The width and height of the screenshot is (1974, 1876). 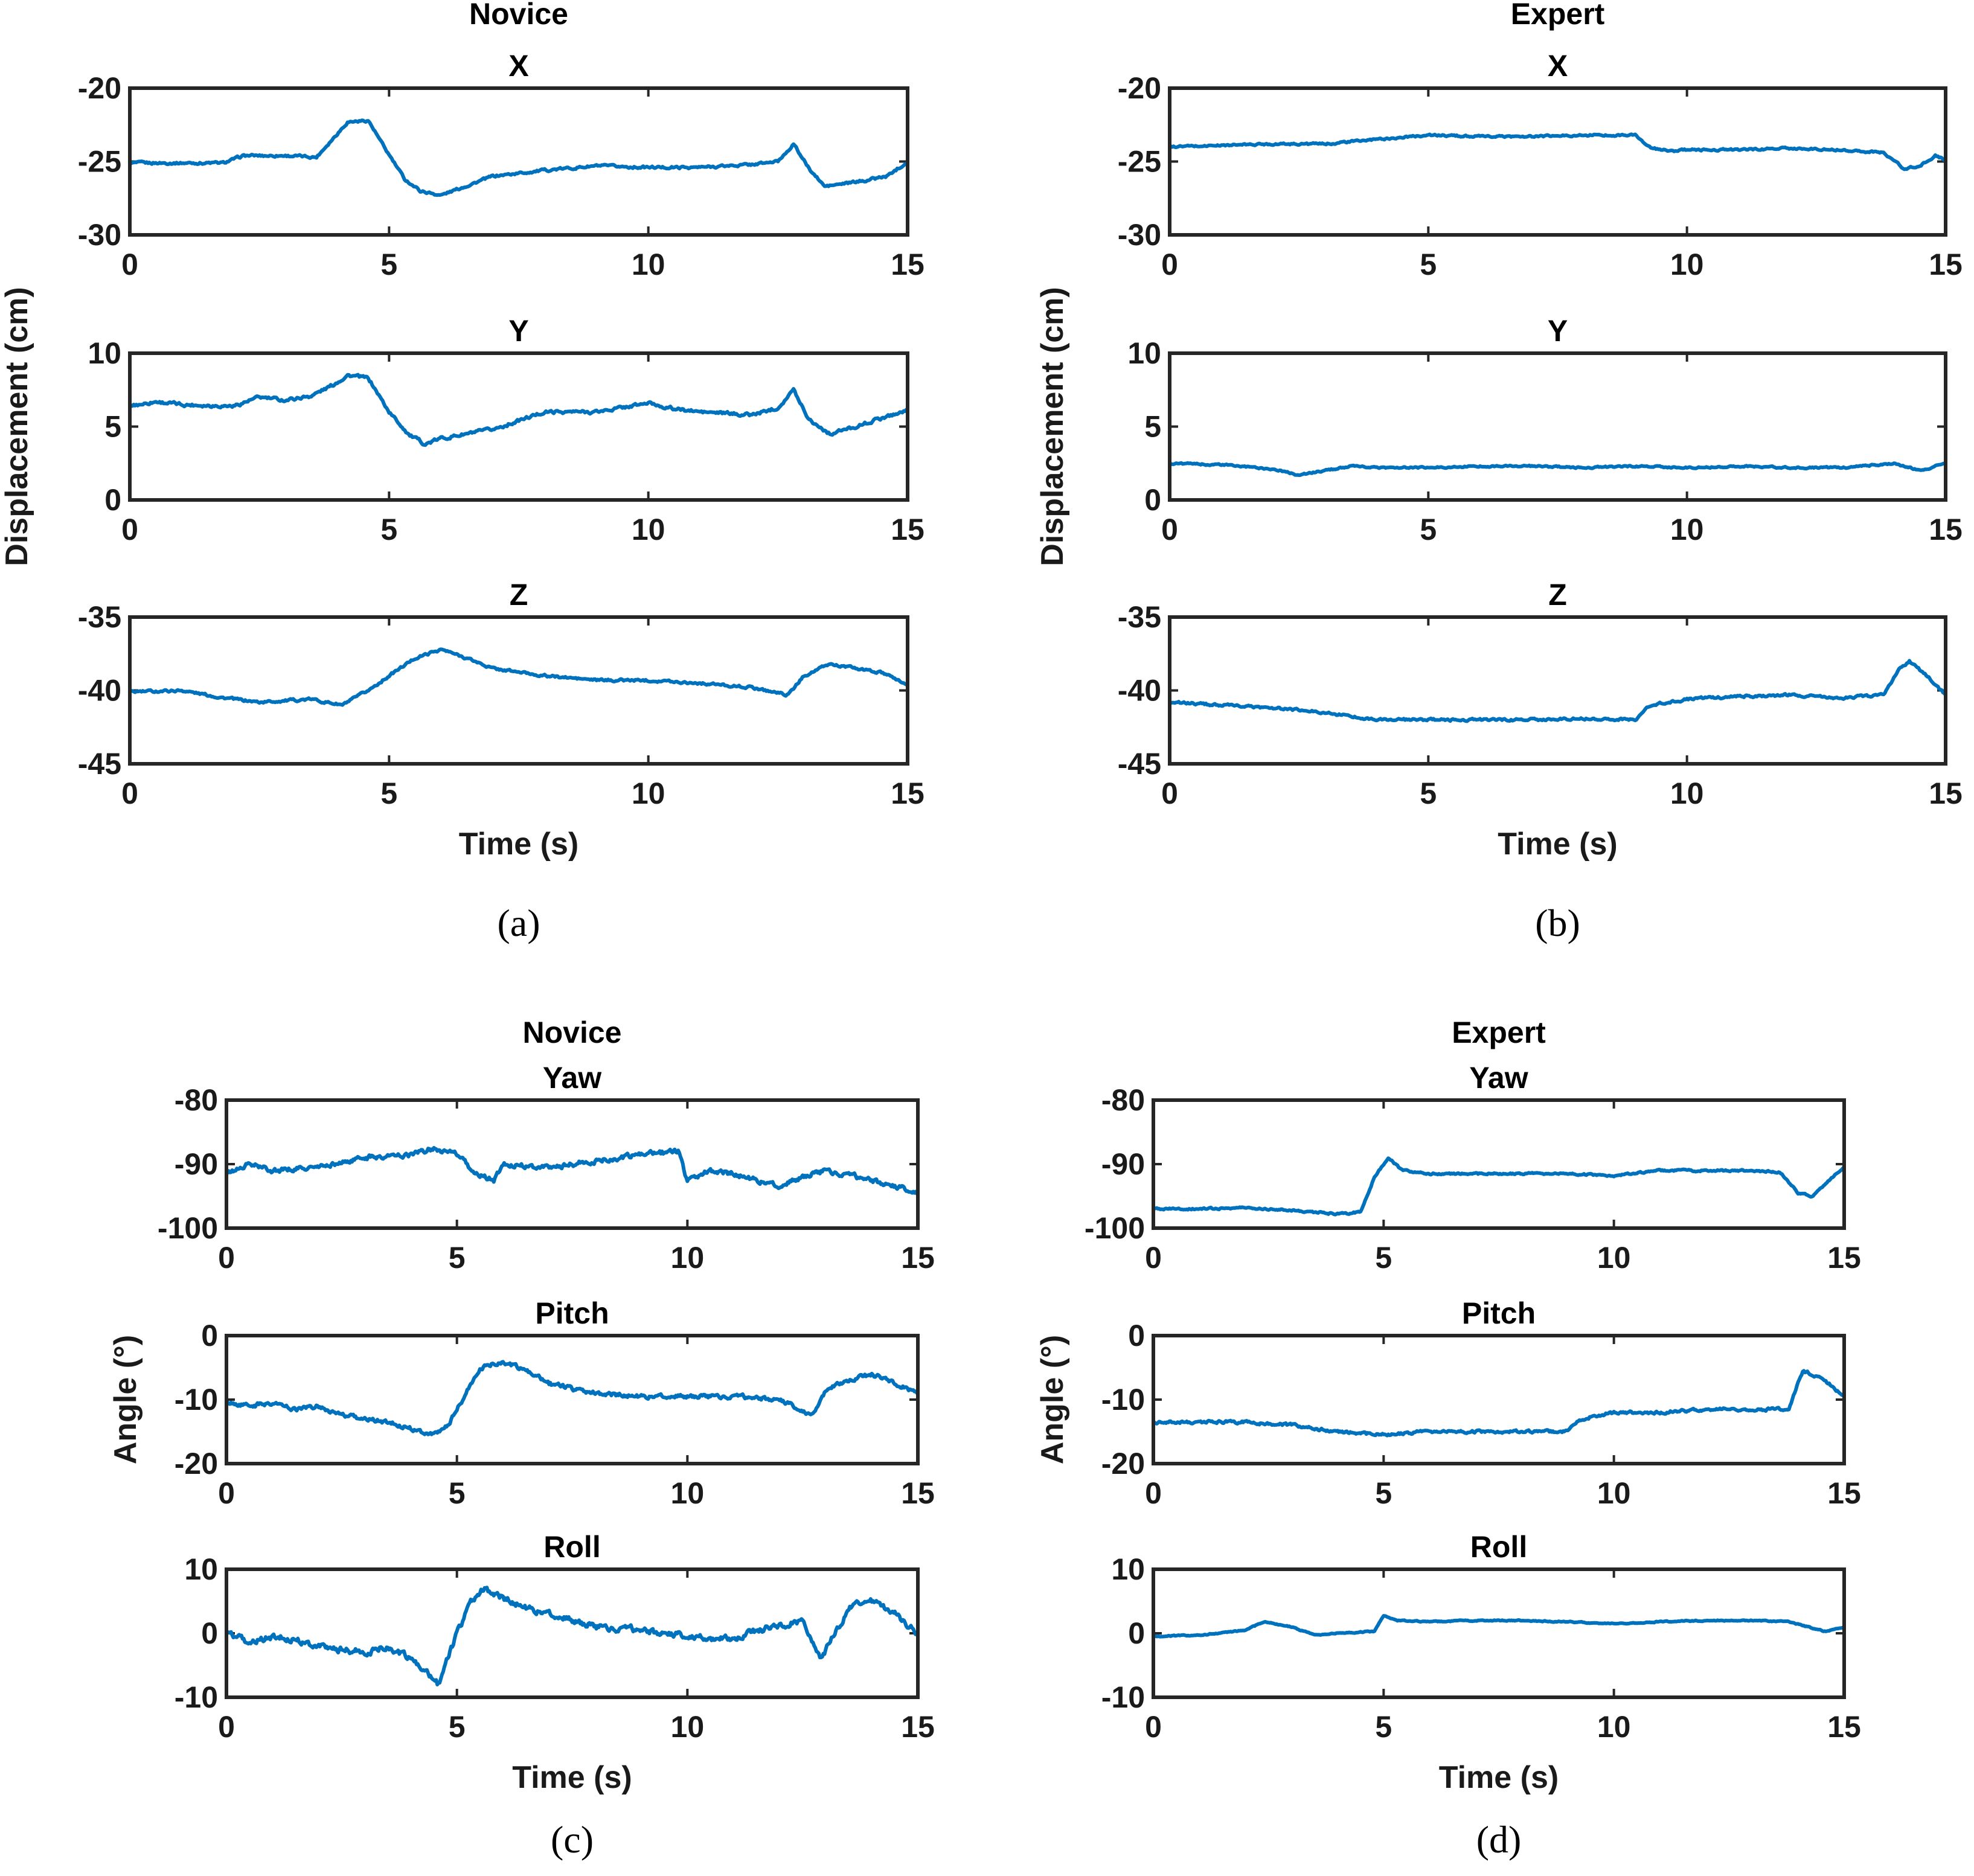 I want to click on subplot-a-y: Y 10 5 00 5 10 15 Displacement (cm), so click(x=463, y=426).